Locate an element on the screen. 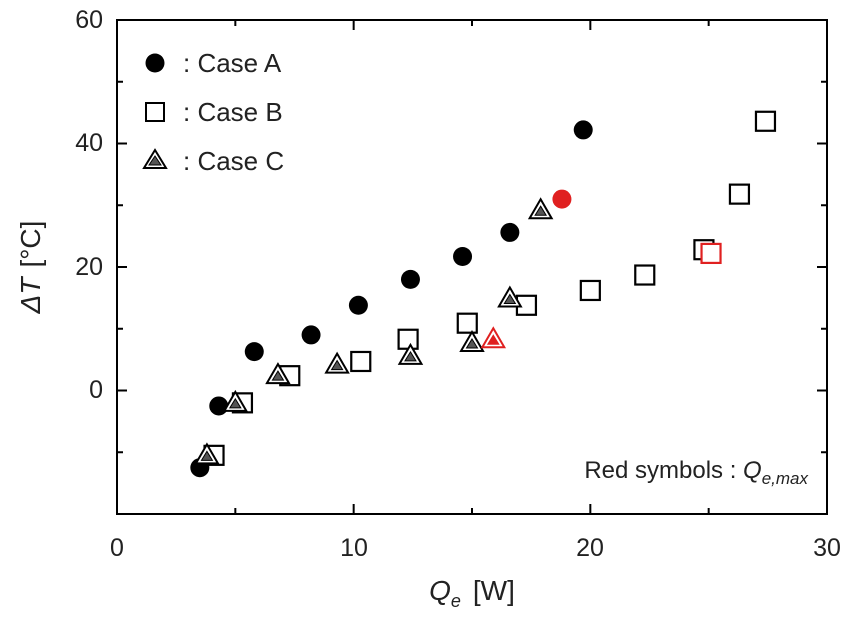  red-symbols-note-subscript: e,max is located at coordinates (785, 478).